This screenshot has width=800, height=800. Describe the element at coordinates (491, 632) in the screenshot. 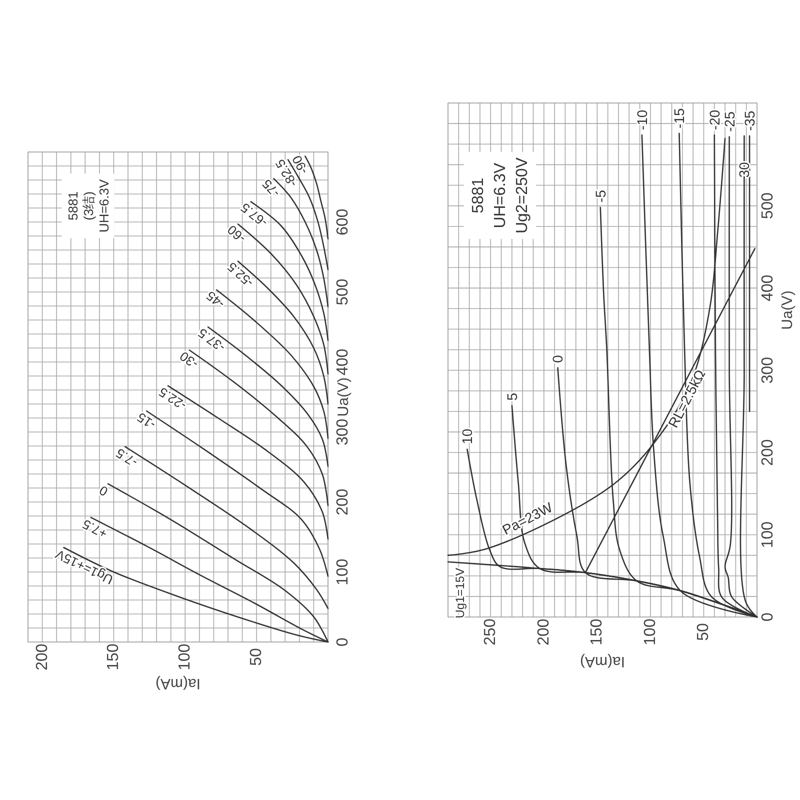

I see `x-tick-label: 250` at that location.